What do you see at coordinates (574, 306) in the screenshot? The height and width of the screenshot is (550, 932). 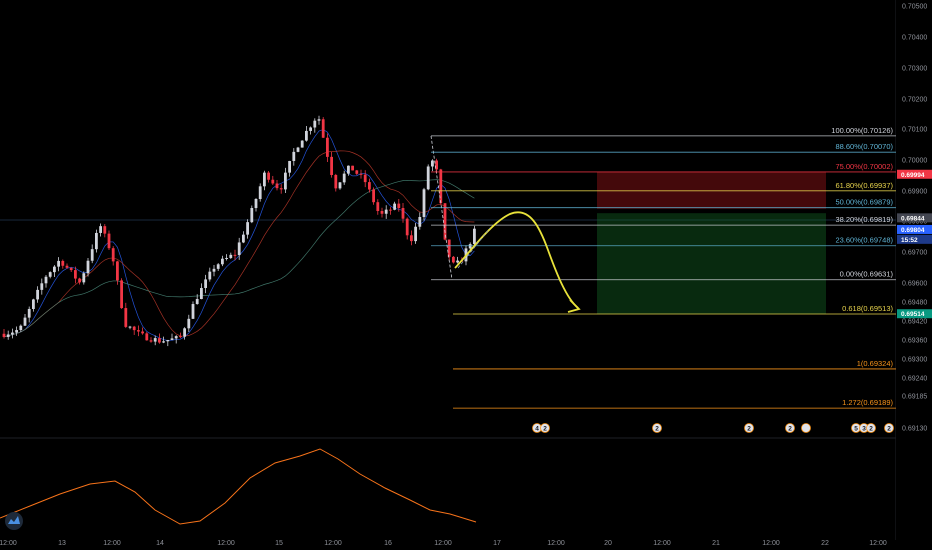 I see `projection-arrow-head` at bounding box center [574, 306].